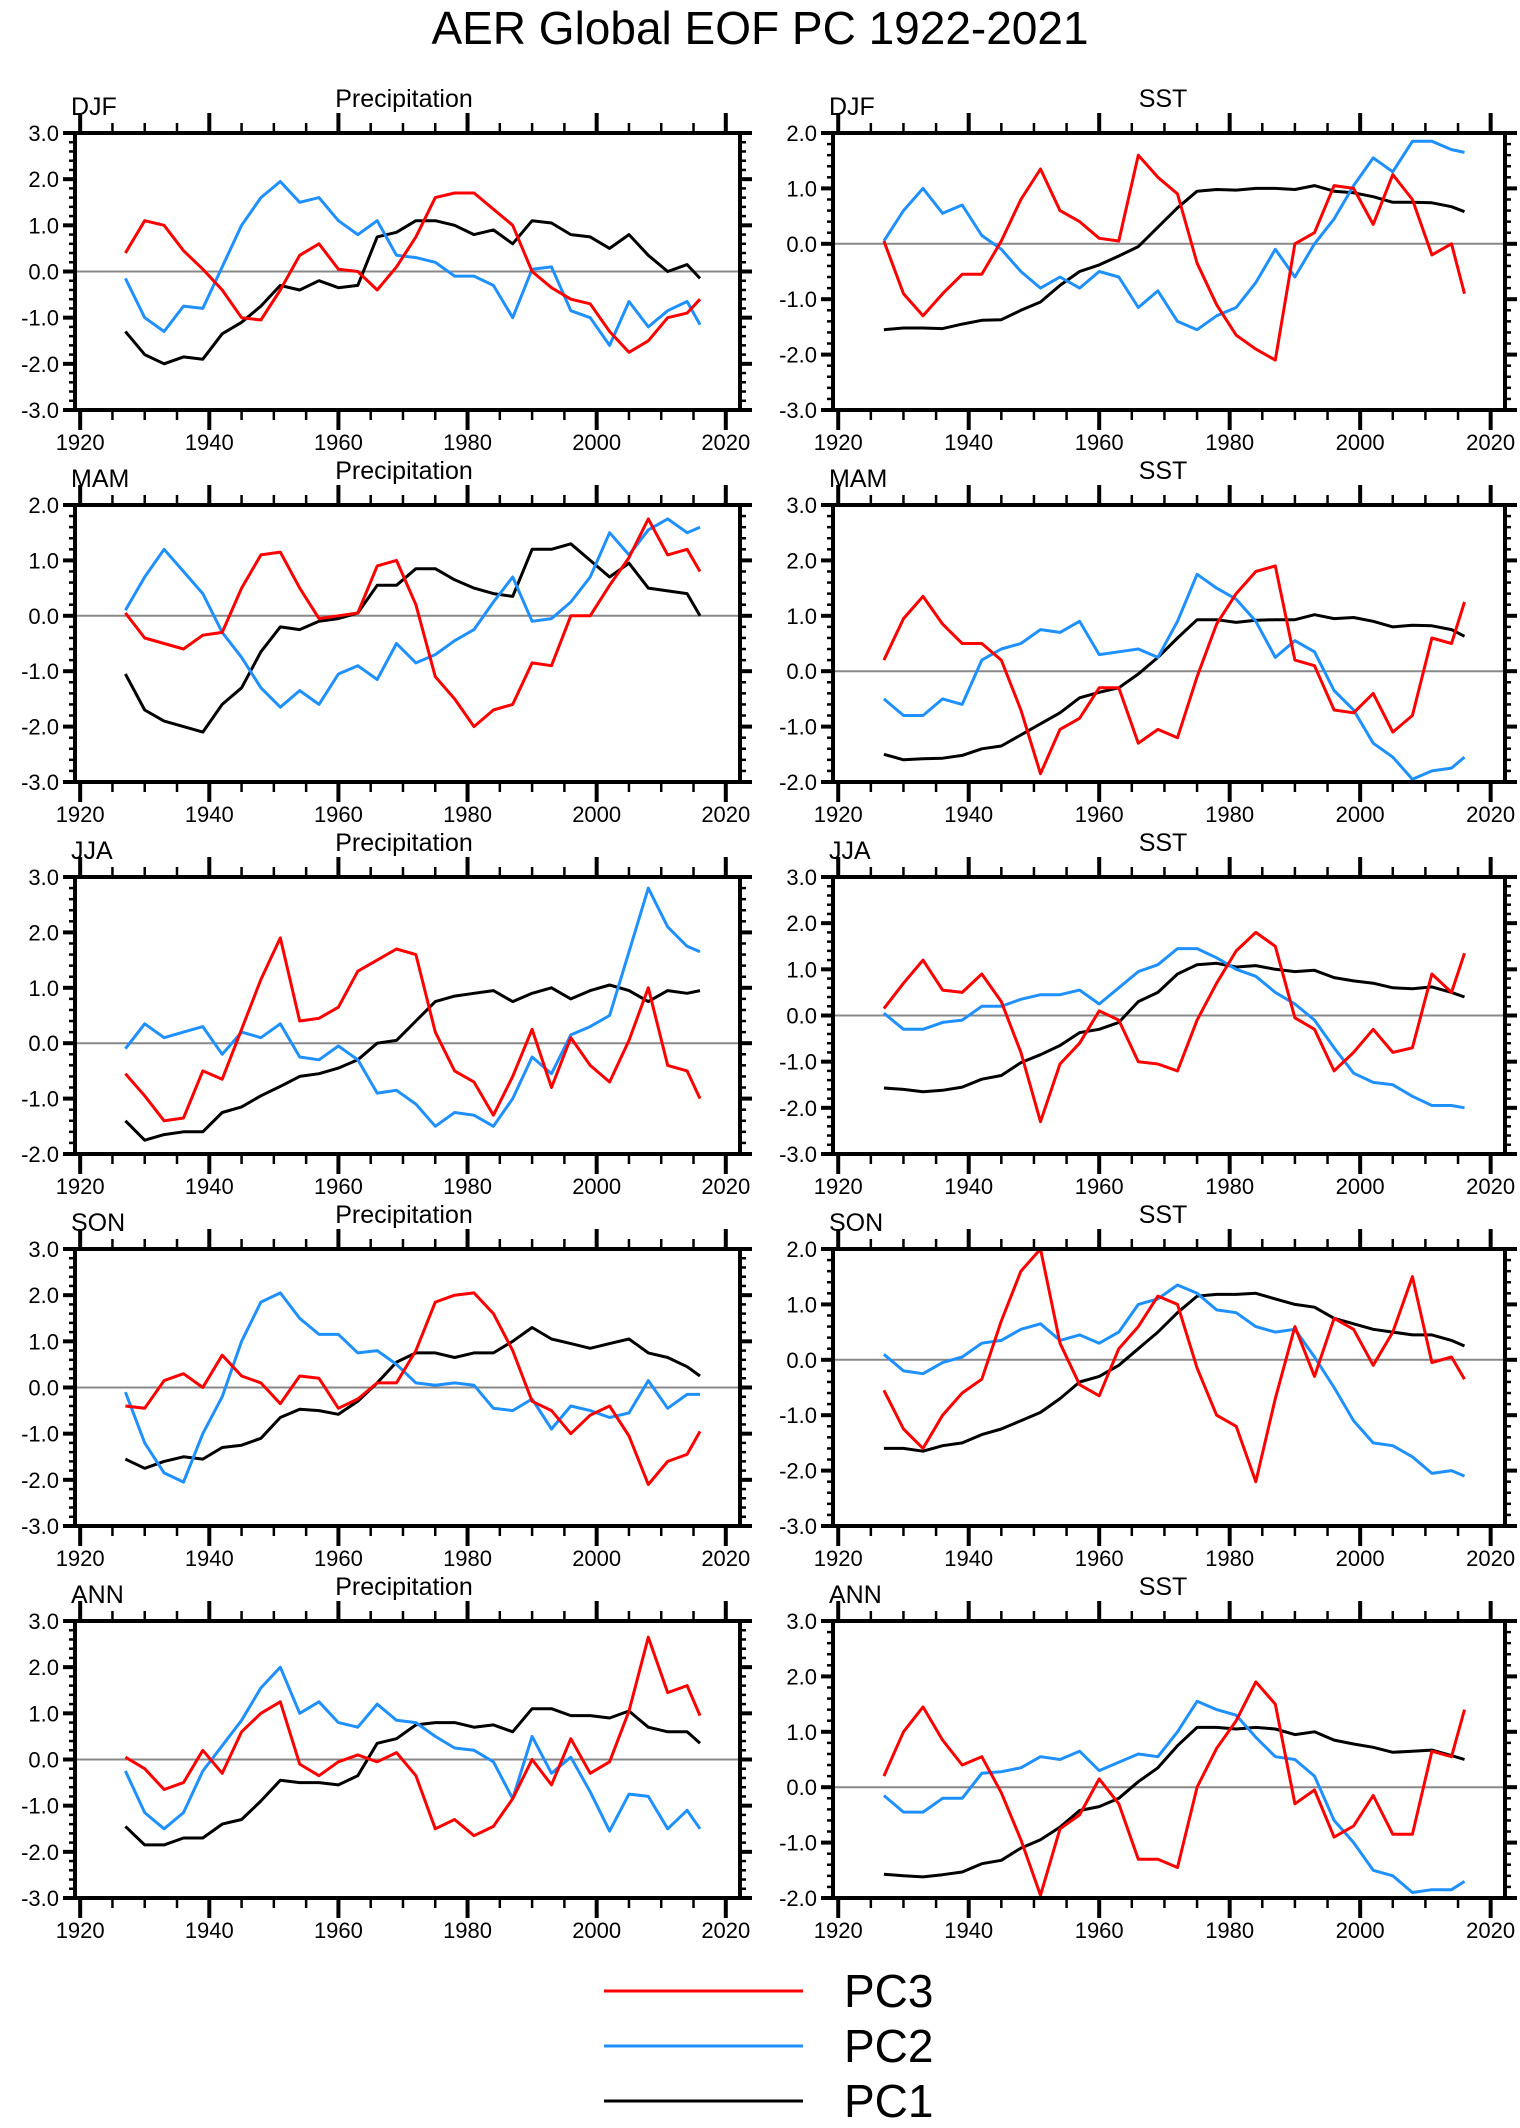  What do you see at coordinates (888, 2046) in the screenshot?
I see `legend-label: PC2` at bounding box center [888, 2046].